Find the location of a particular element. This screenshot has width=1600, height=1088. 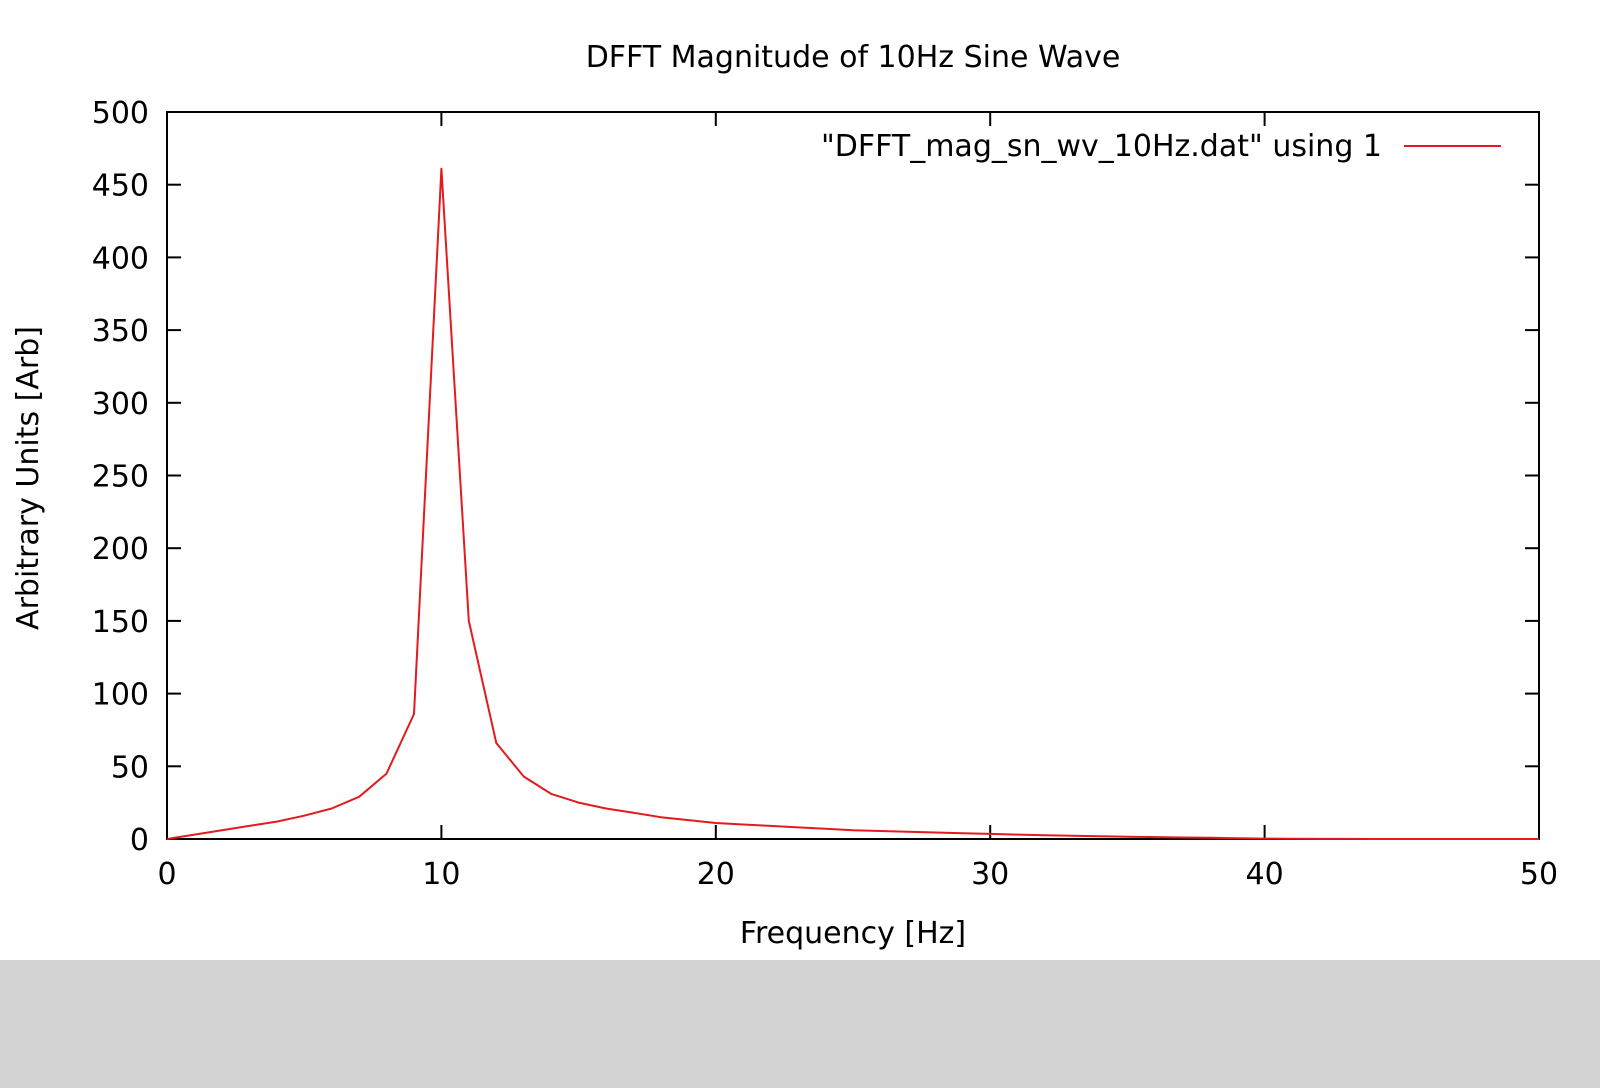

lower-gray-band is located at coordinates (800, 1024).